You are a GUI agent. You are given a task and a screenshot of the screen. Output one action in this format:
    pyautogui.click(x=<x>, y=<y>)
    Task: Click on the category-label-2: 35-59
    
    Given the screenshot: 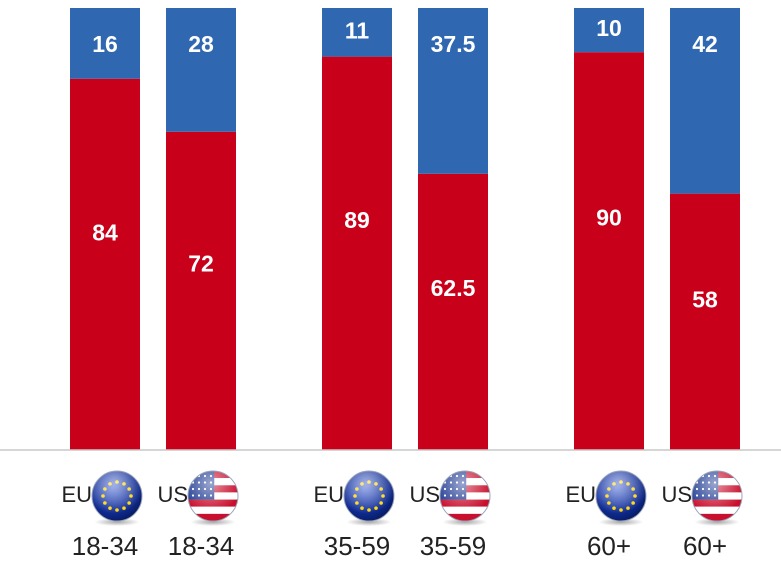 What is the action you would take?
    pyautogui.click(x=357, y=546)
    